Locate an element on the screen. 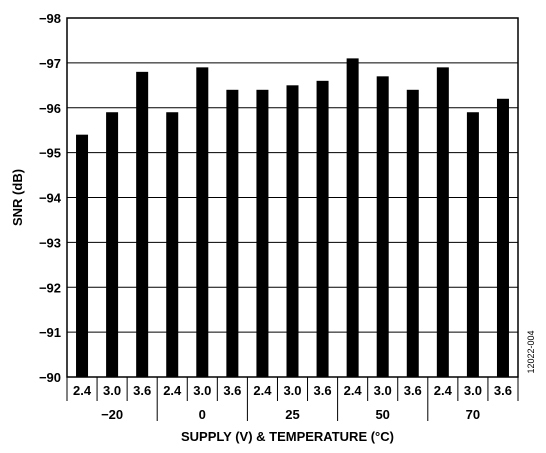 This screenshot has width=546, height=453. temperature-label: 70 is located at coordinates (473, 414).